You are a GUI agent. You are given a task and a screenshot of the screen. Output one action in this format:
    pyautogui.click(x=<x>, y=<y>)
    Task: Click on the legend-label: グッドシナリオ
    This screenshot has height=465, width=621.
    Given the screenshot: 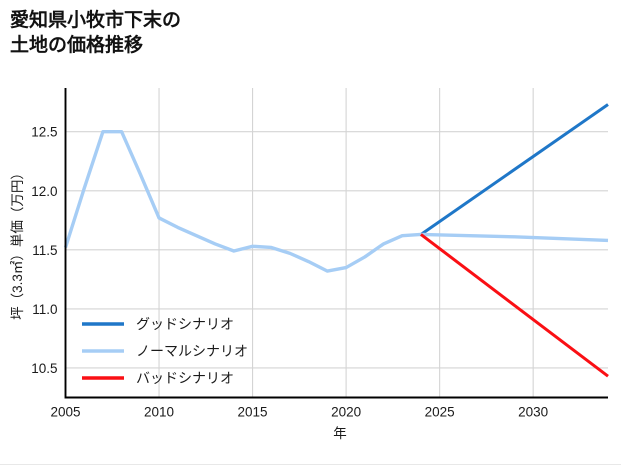 What is the action you would take?
    pyautogui.click(x=185, y=324)
    